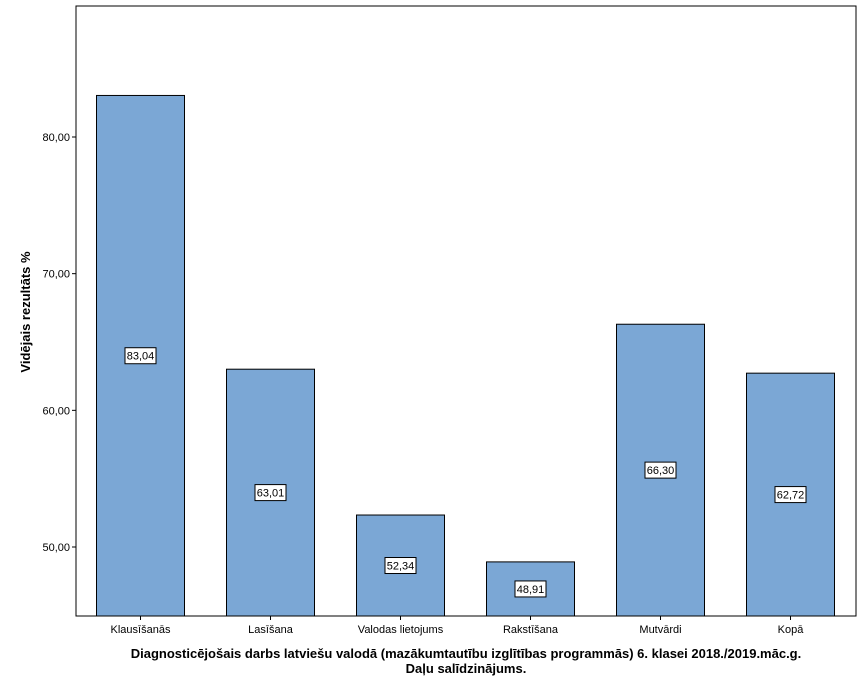 This screenshot has height=691, width=864. Describe the element at coordinates (141, 630) in the screenshot. I see `x-tick-label: Klausīšanās` at that location.